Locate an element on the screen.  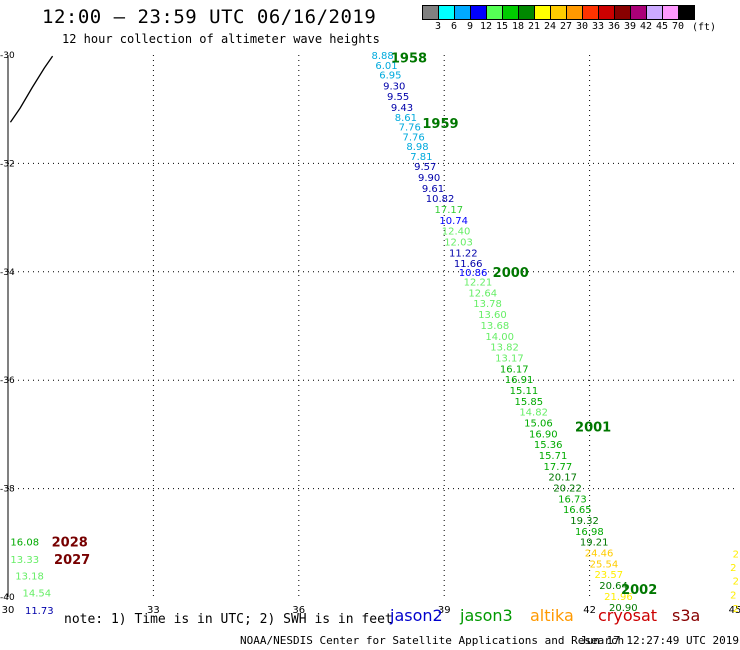
wave-height-value: 12.64 is located at coordinates (482, 293).